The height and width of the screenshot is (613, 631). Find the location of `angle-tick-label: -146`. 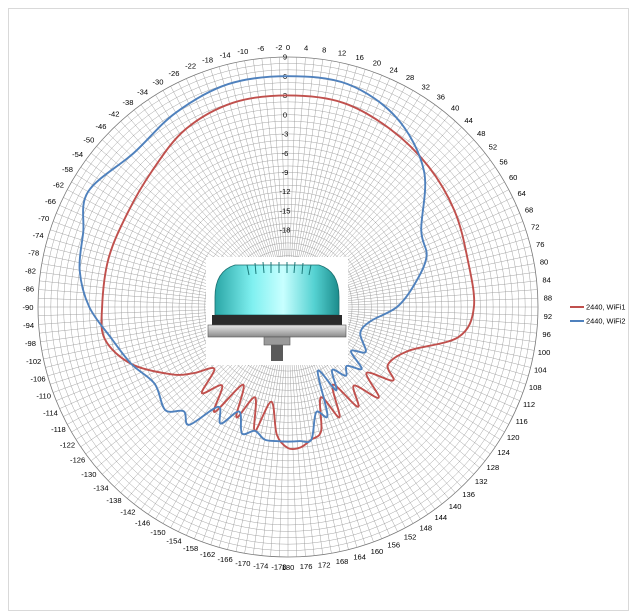

angle-tick-label: -146 is located at coordinates (142, 522).